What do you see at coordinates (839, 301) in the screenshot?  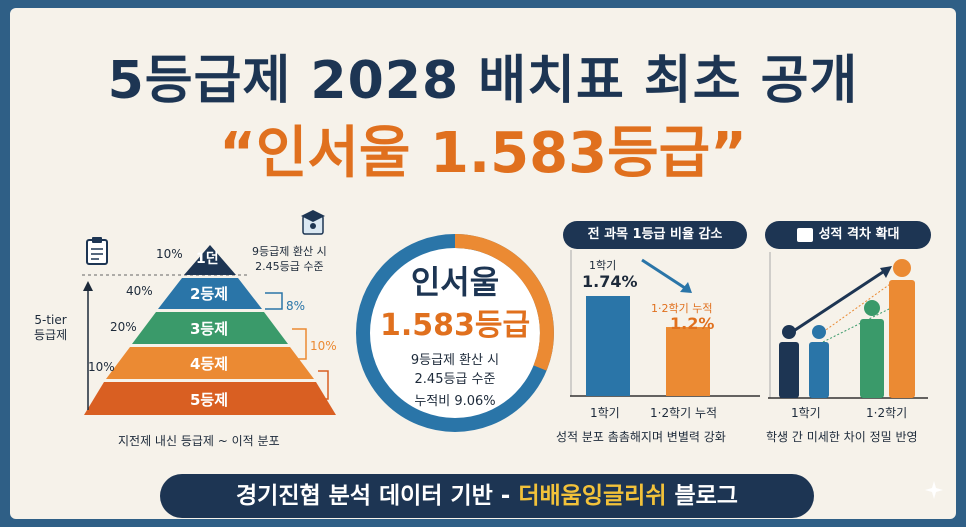 I see `gap-trend-arrow` at bounding box center [839, 301].